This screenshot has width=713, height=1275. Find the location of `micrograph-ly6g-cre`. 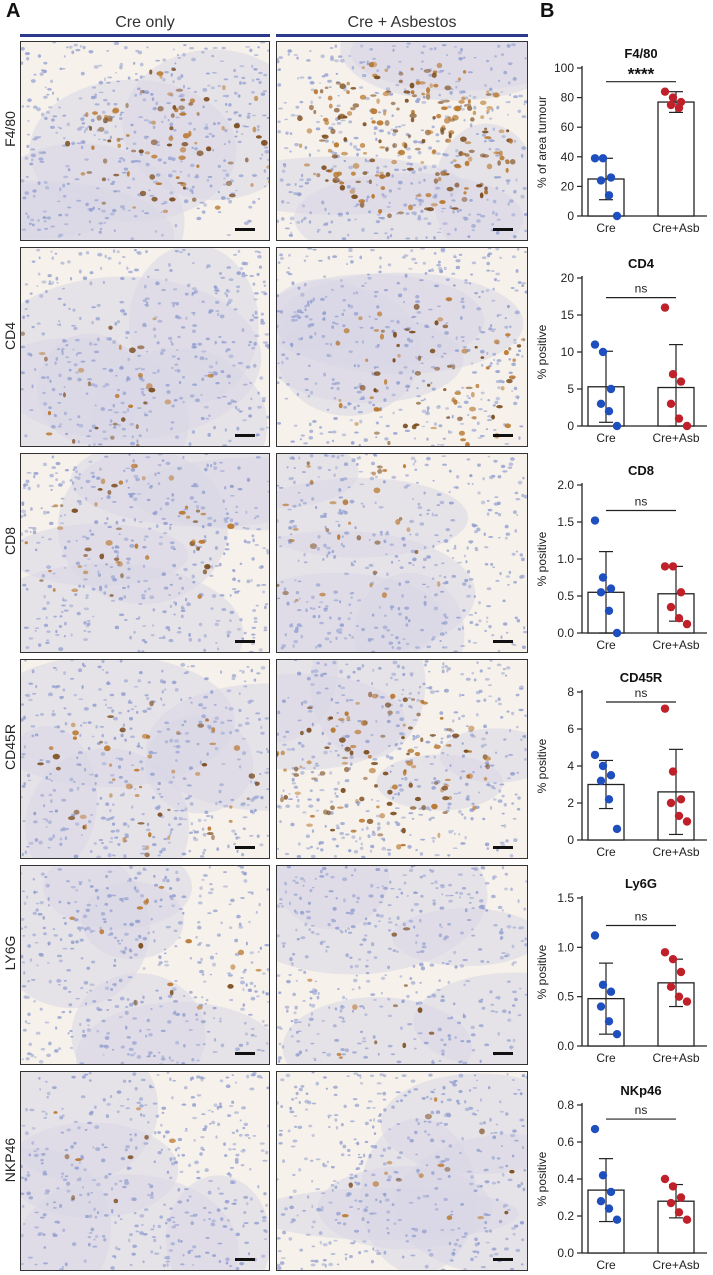

micrograph-ly6g-cre is located at coordinates (145, 965).